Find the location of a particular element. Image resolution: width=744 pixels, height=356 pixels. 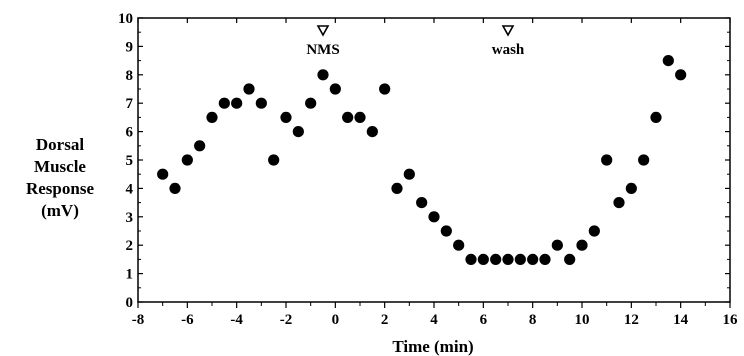

y-axis-title-line-4: (mV) is located at coordinates (60, 210).